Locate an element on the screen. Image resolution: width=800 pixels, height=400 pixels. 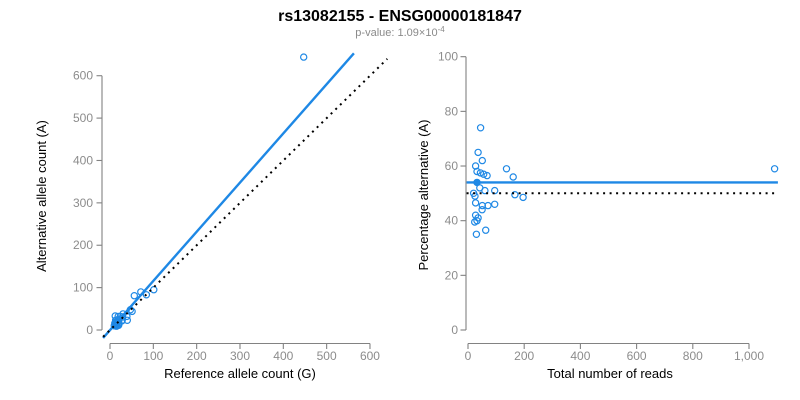
x-tick-label: 500 is located at coordinates (327, 356).